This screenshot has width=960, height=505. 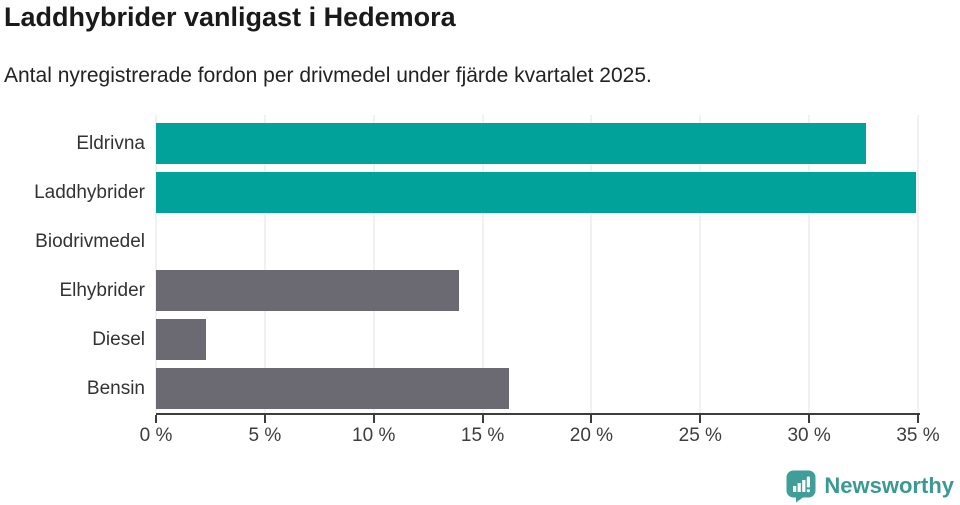 What do you see at coordinates (801, 486) in the screenshot?
I see `newsworthy-logo-icon` at bounding box center [801, 486].